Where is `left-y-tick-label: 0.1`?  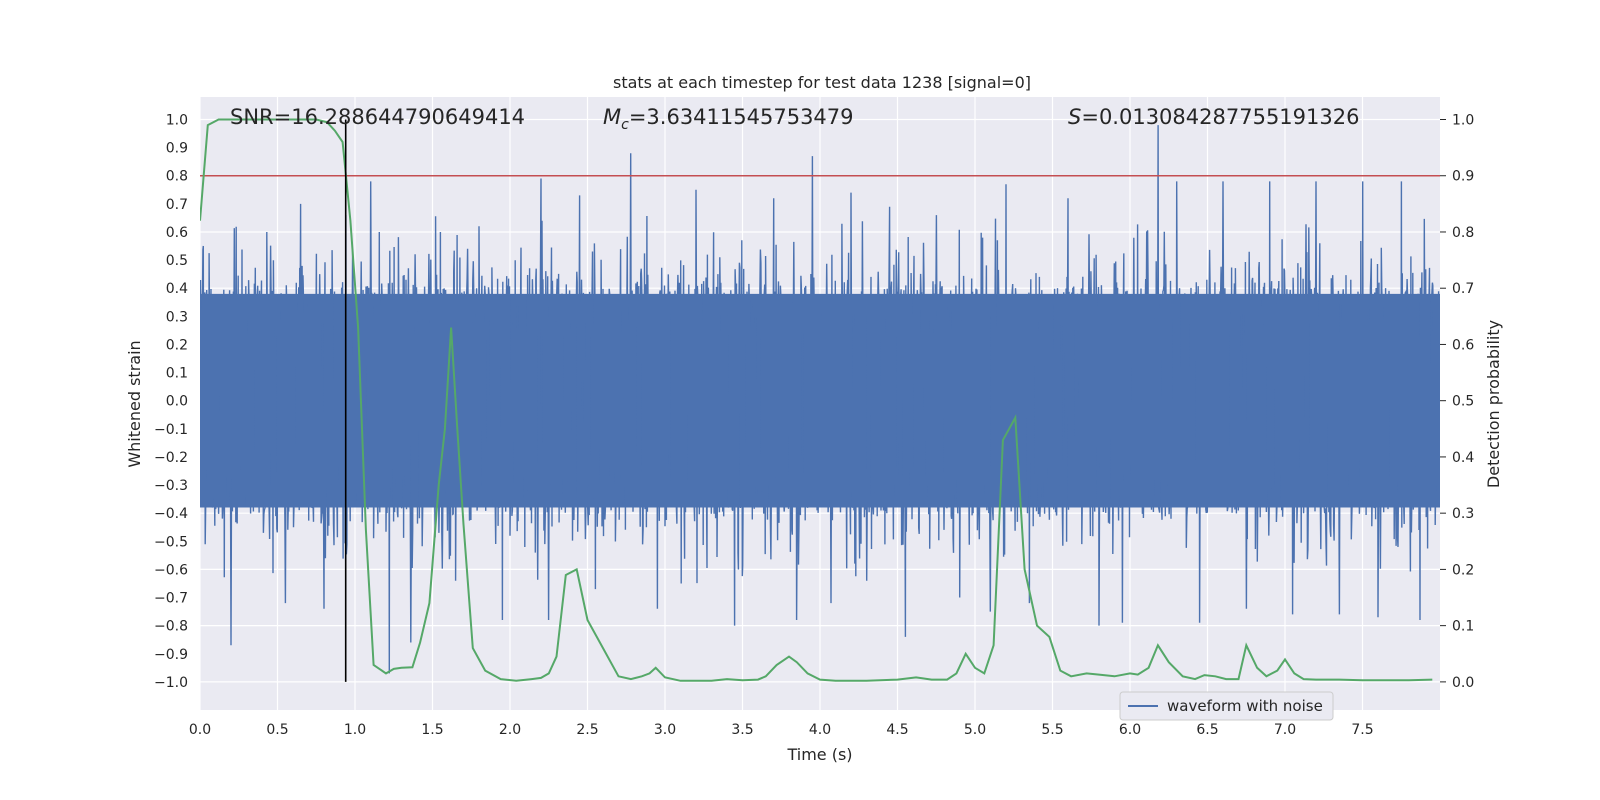
left-y-tick-label: 0.1 is located at coordinates (177, 374).